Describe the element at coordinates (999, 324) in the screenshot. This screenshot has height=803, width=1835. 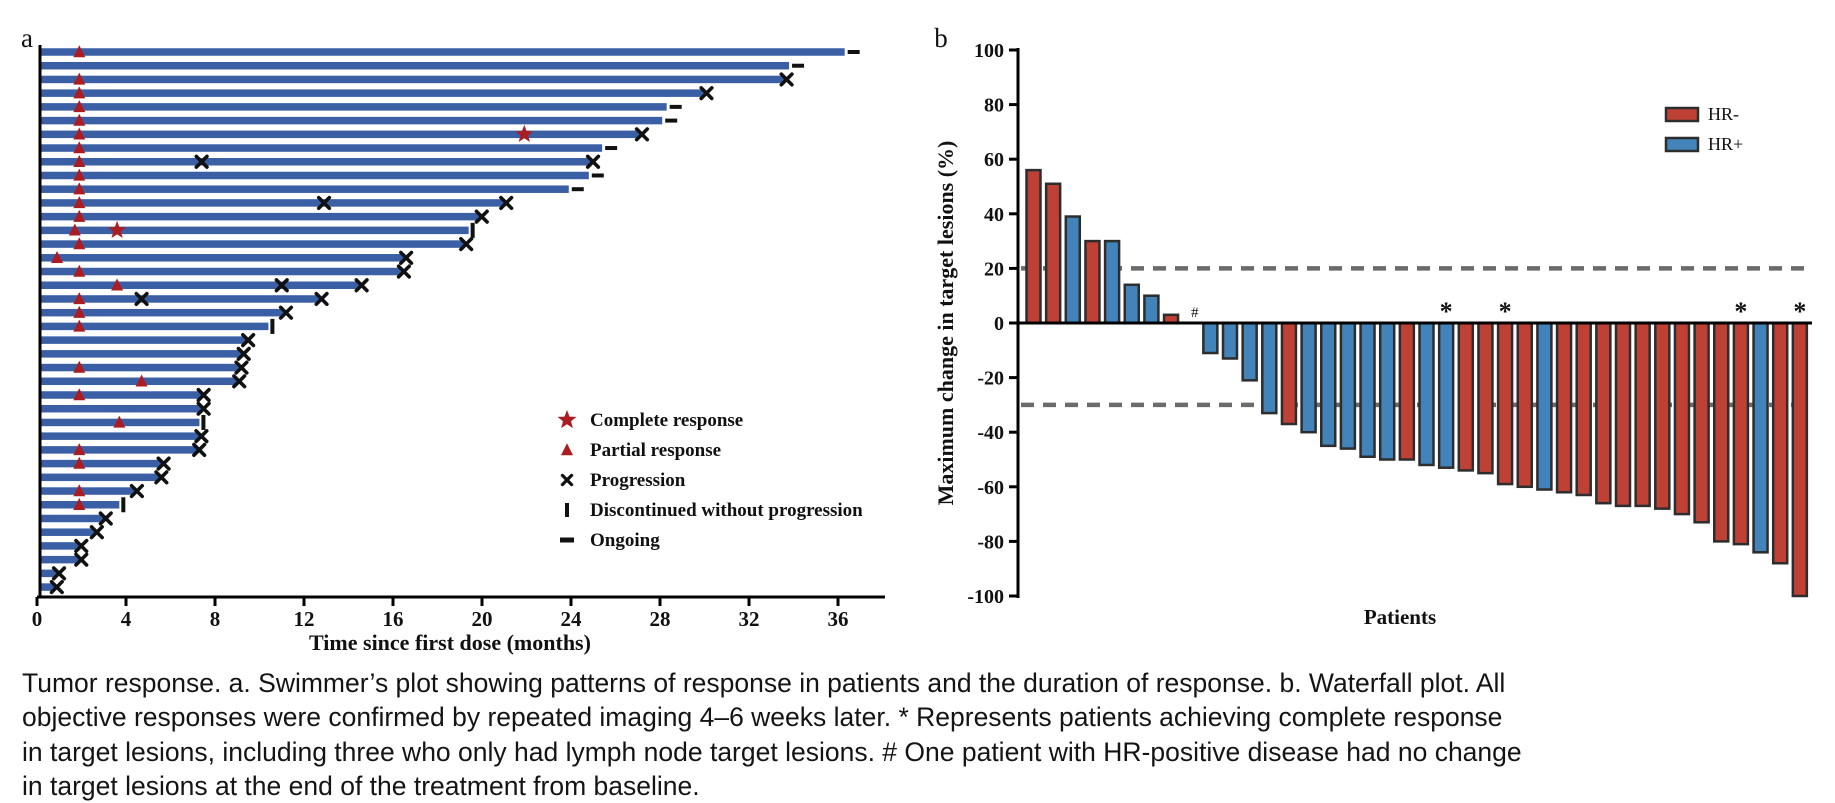
I see `y-tick-label: 0` at that location.